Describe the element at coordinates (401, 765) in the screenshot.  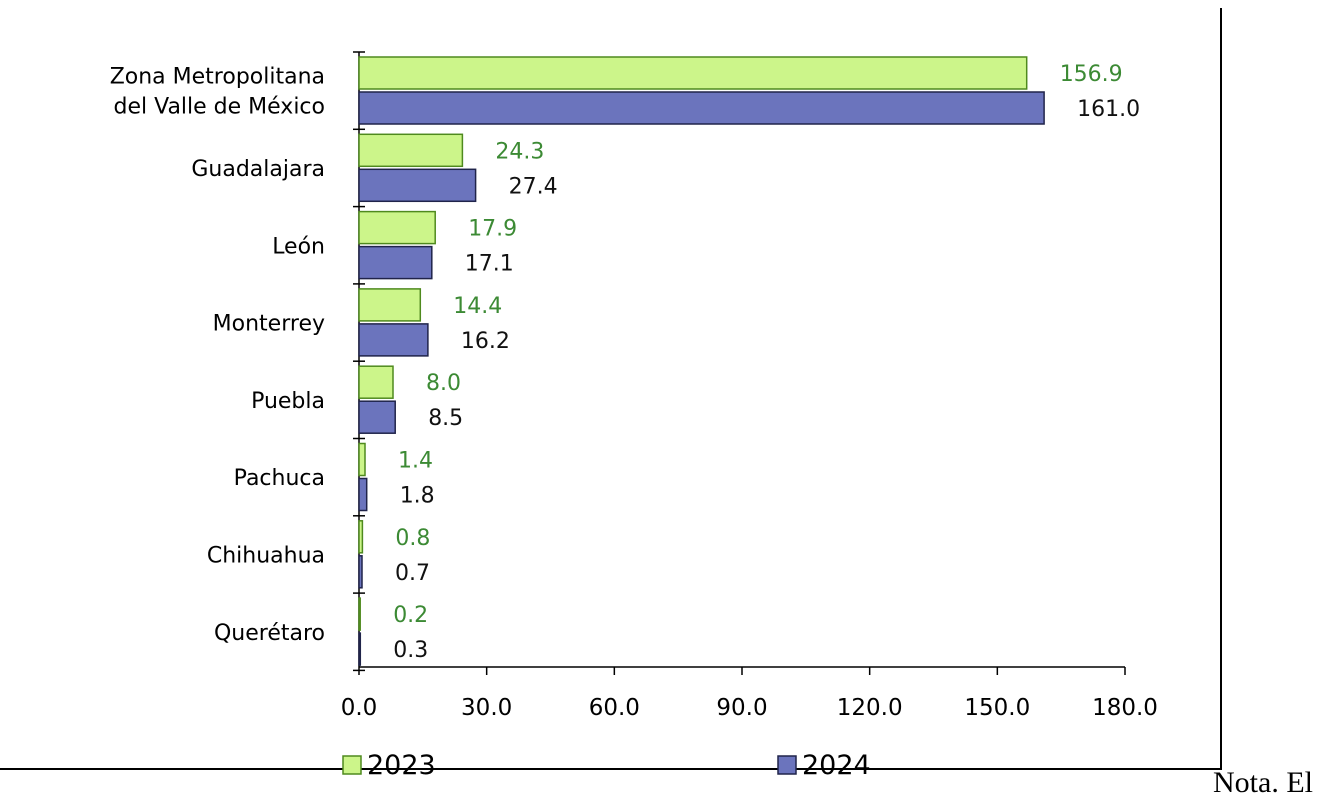
I see `legend-label-2023: 2023` at that location.